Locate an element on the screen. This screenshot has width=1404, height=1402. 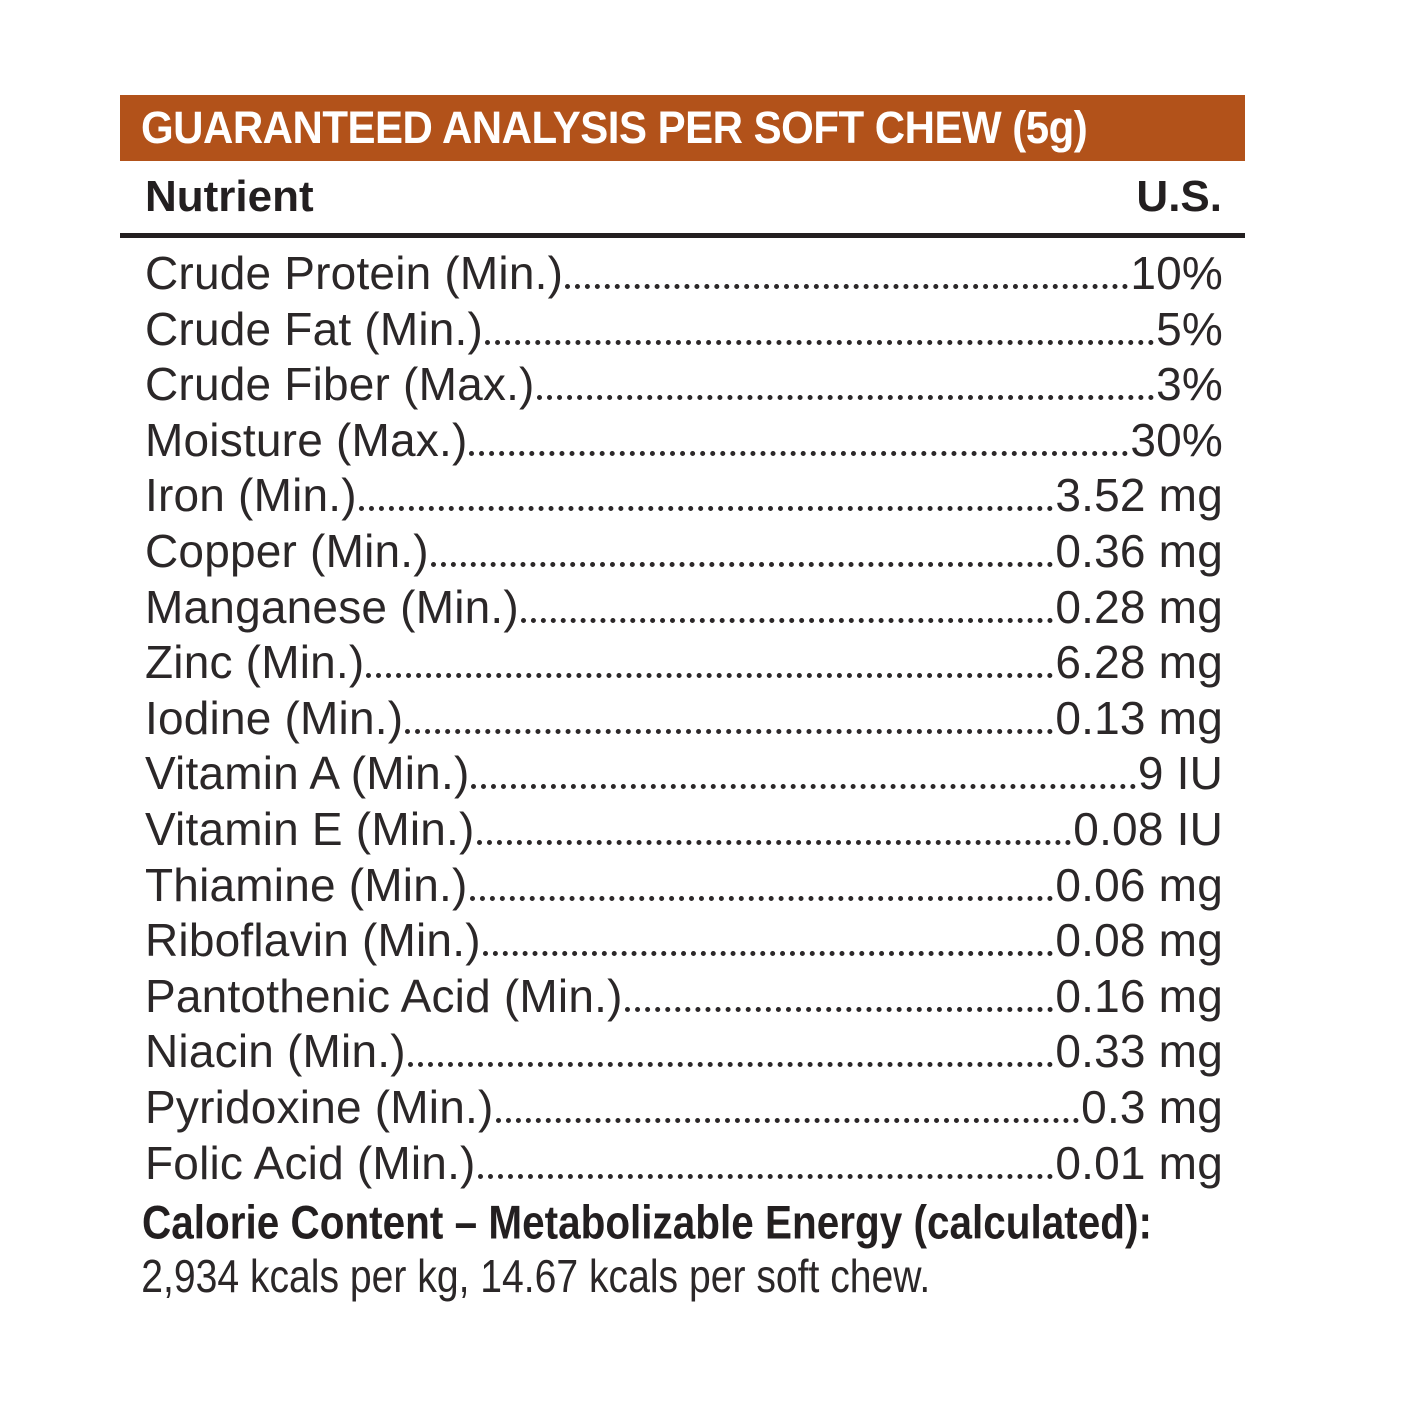
nutrient-label: Vitamin E (Min.) is located at coordinates (310, 828).